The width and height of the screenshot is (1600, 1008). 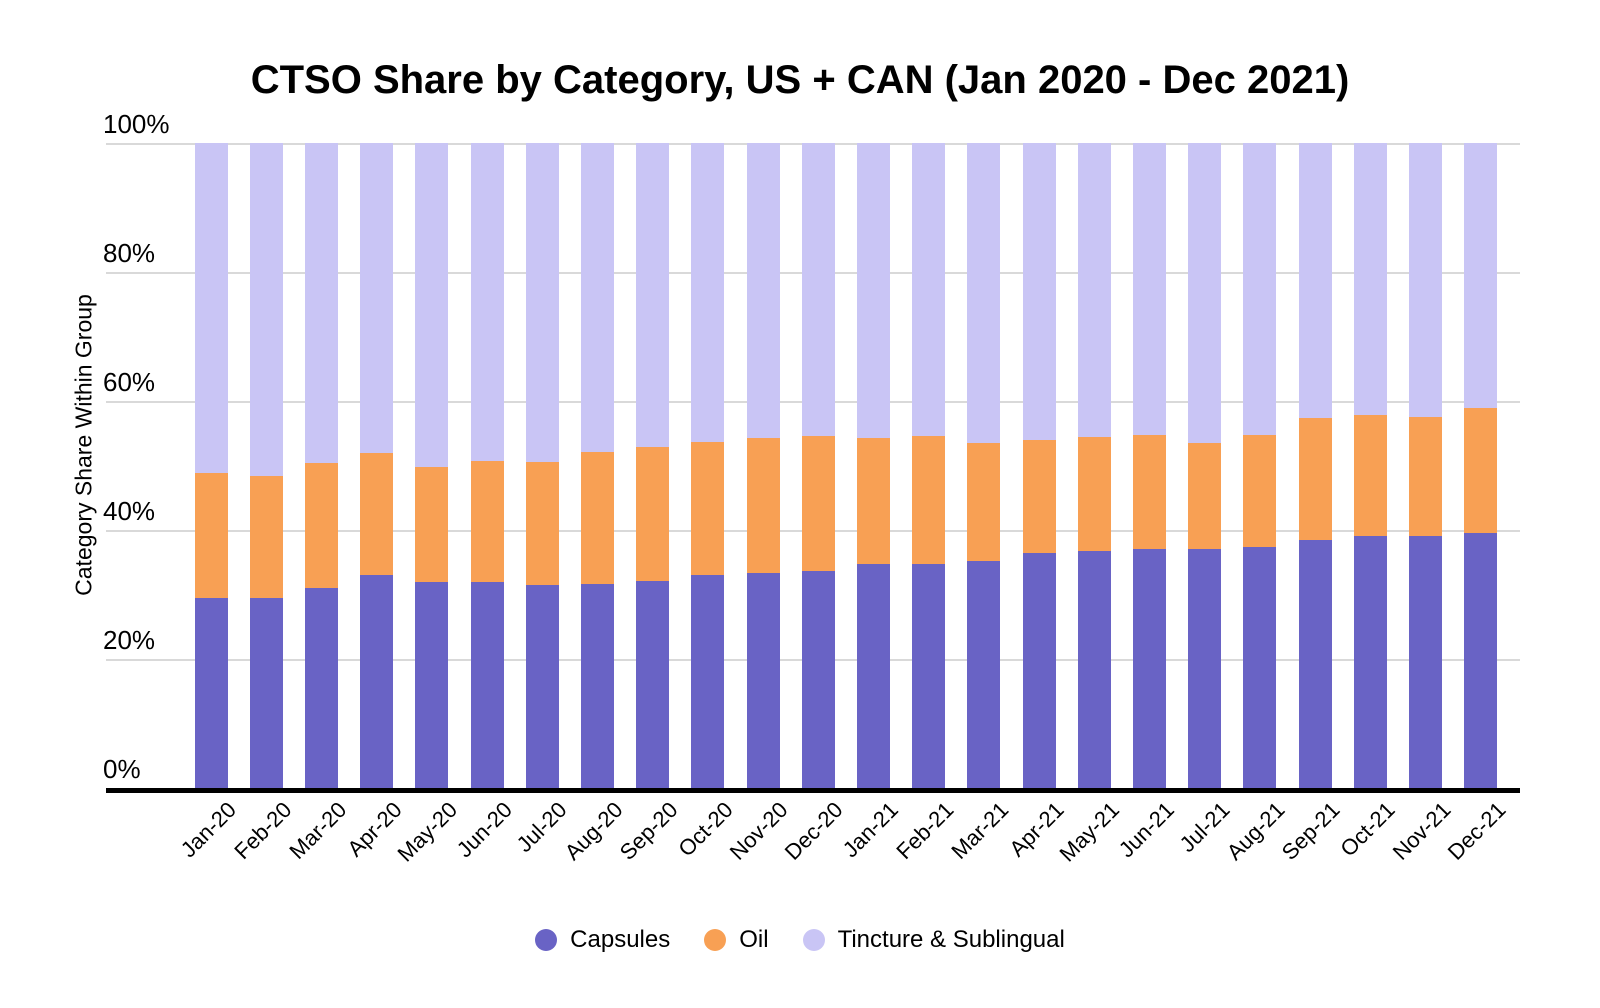 What do you see at coordinates (758, 831) in the screenshot?
I see `x-tick-label: Nov-20` at bounding box center [758, 831].